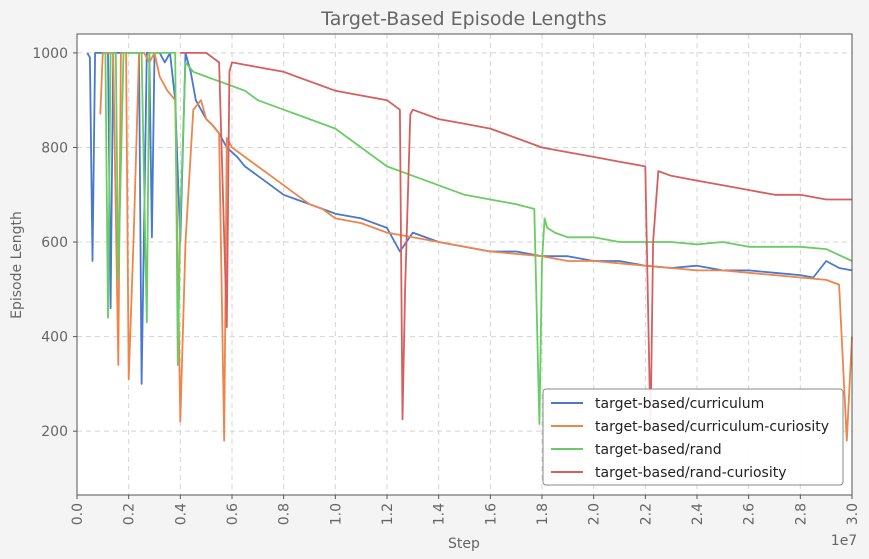  I want to click on x-tick-label: 0.6, so click(233, 514).